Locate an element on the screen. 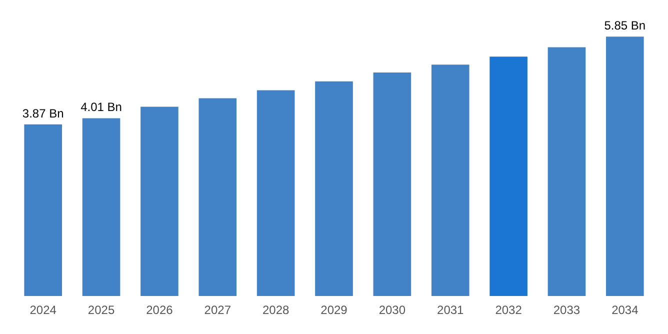 This screenshot has height=334, width=668. x-tick-label: 2030 is located at coordinates (392, 310).